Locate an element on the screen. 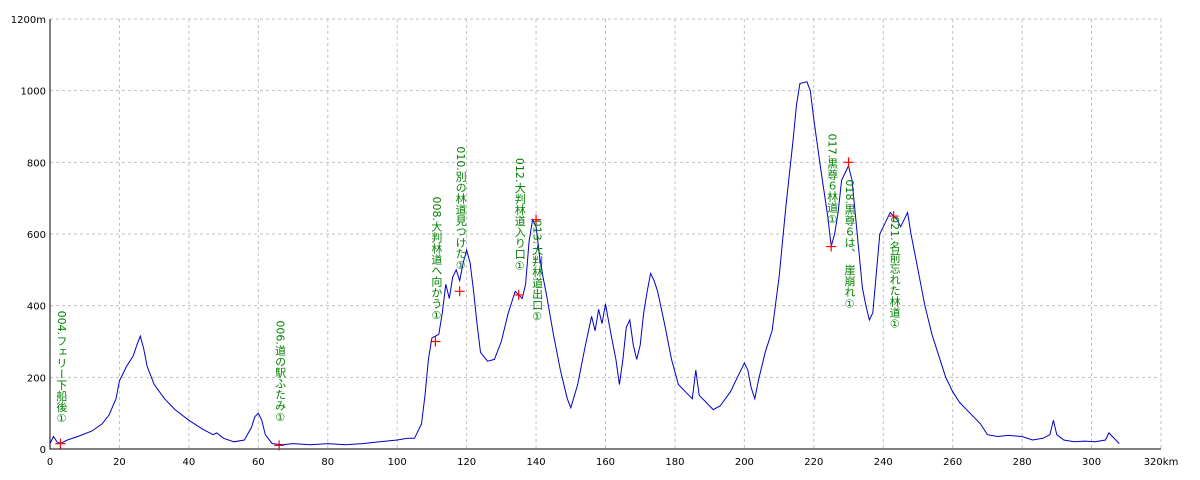 Image resolution: width=1200 pixels, height=480 pixels. waypoint-label: 018.黒尊６は、 崖崩れ① is located at coordinates (849, 244).